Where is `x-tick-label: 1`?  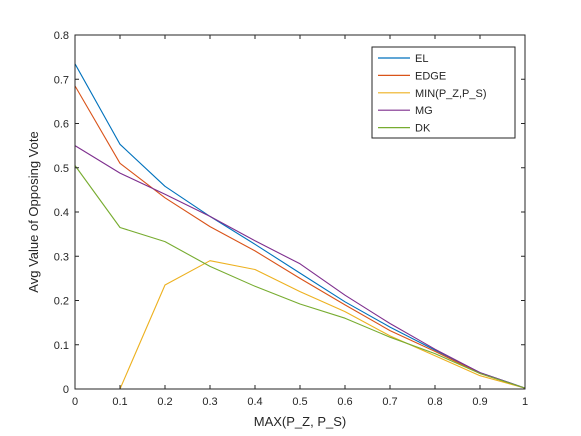 x-tick-label: 1 is located at coordinates (525, 402).